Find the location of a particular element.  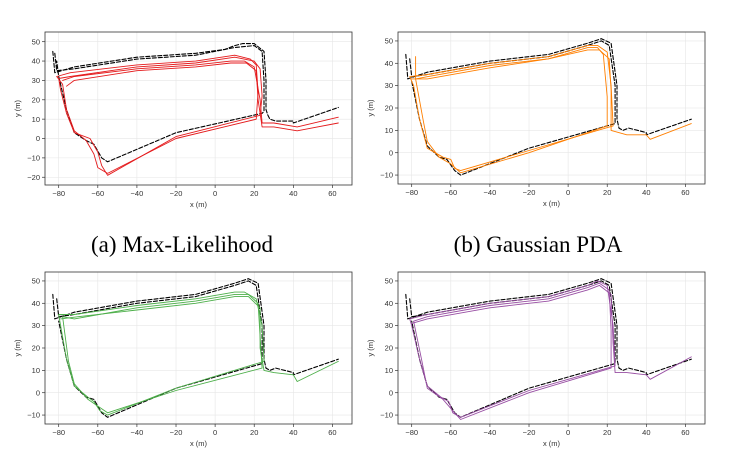

plot-frame is located at coordinates (198, 108).